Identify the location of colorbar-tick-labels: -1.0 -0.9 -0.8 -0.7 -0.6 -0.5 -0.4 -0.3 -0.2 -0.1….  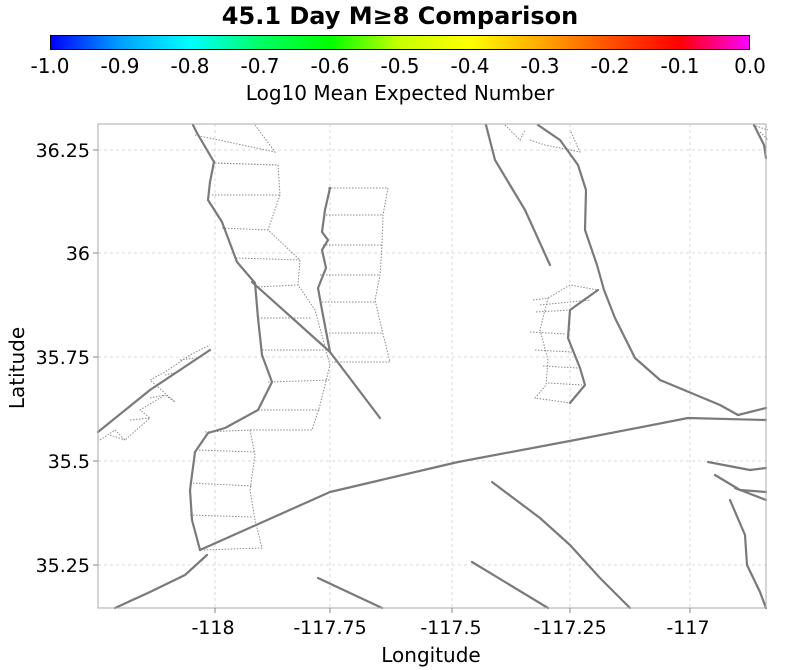
(400, 67).